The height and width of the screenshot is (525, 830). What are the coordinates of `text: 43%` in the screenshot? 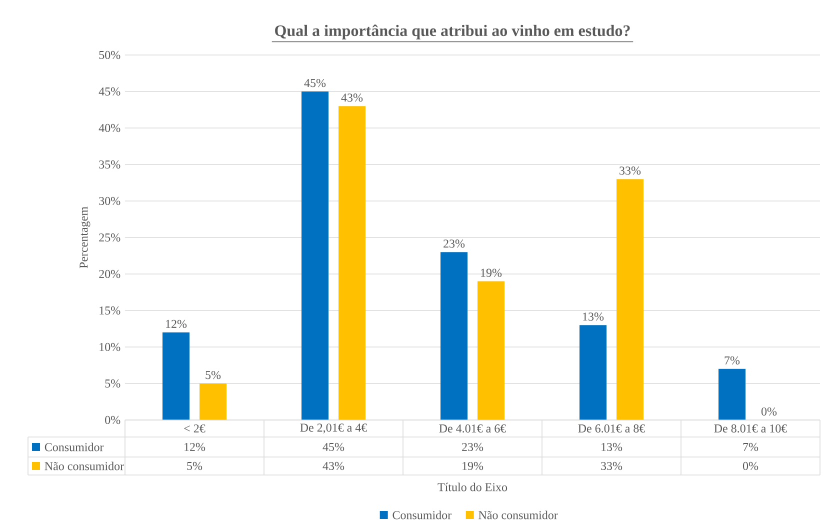 It's located at (352, 98).